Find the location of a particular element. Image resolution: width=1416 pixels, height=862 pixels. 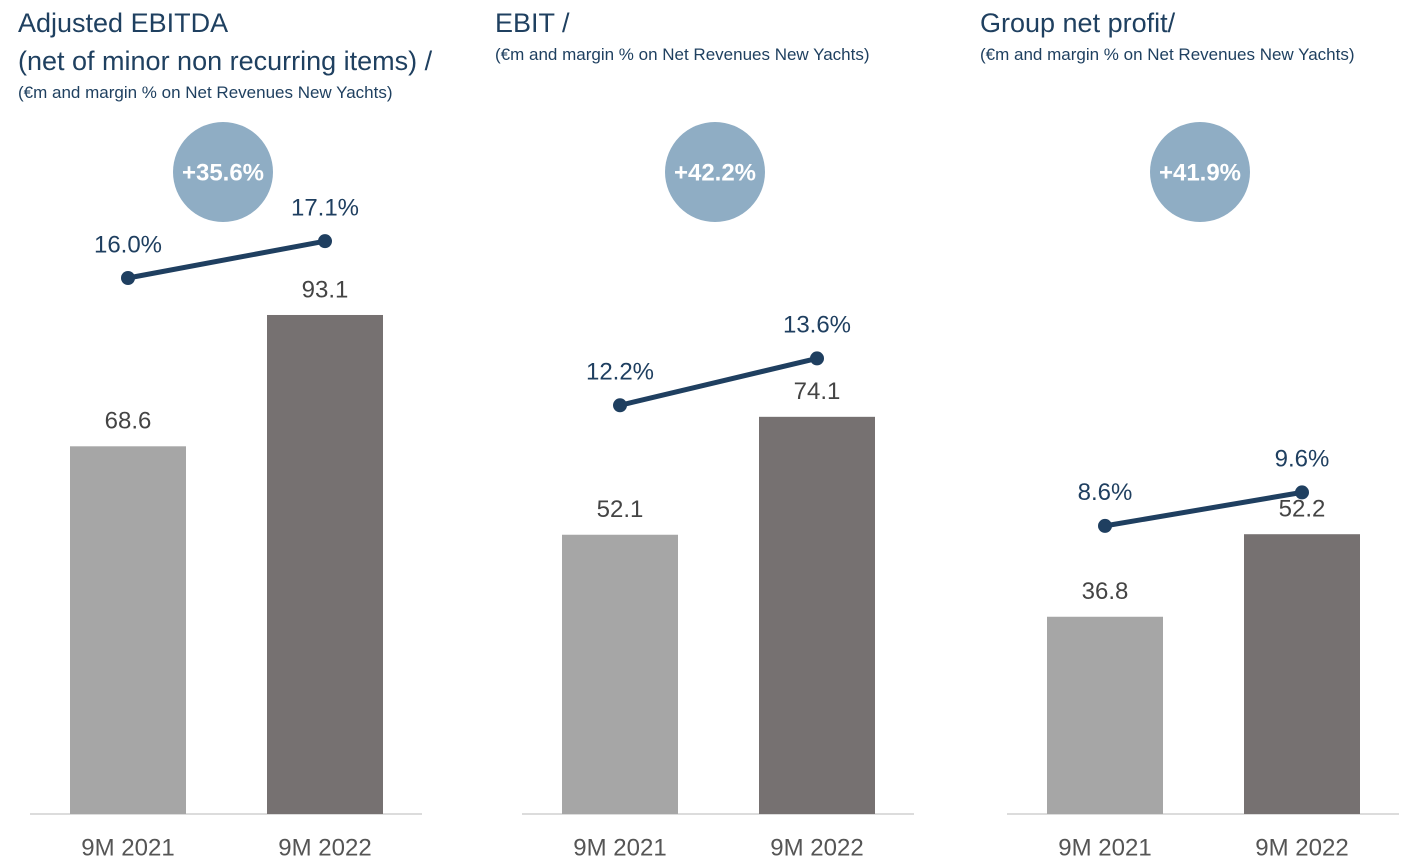

chart-title: EBIT / is located at coordinates (532, 23).